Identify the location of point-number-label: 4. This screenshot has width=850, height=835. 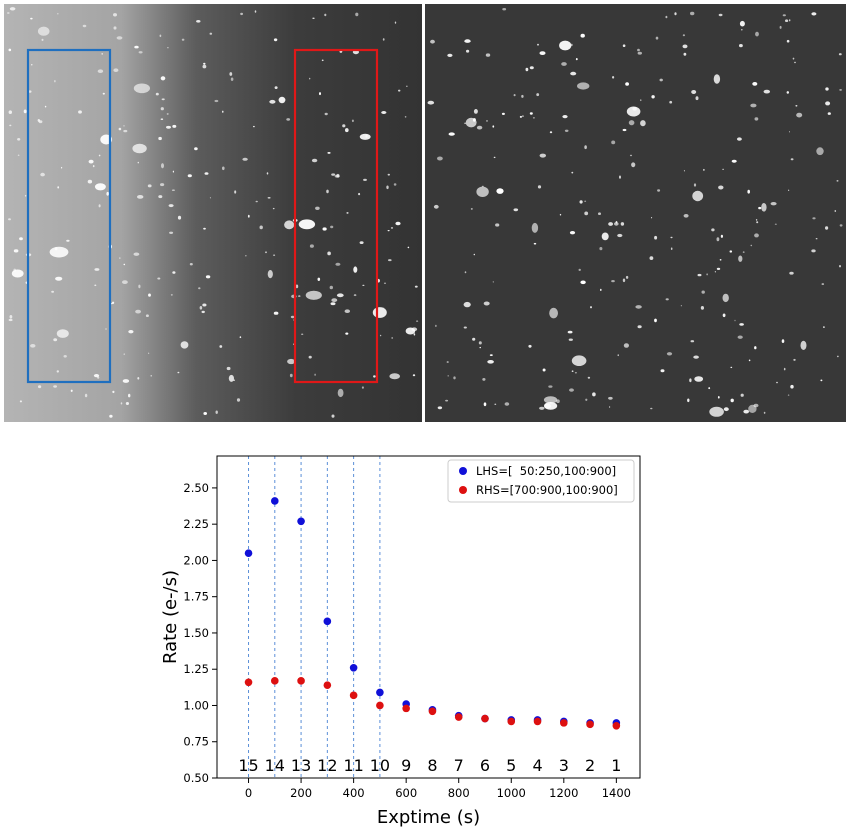
(537, 765).